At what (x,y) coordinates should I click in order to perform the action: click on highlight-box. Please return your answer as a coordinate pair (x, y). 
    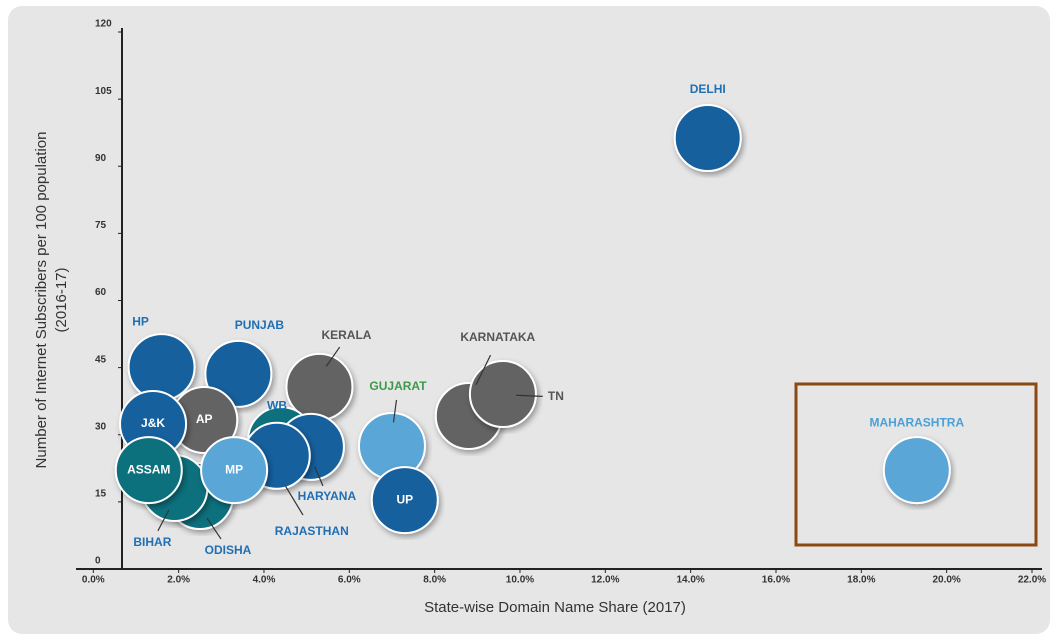
    Looking at the image, I should click on (916, 464).